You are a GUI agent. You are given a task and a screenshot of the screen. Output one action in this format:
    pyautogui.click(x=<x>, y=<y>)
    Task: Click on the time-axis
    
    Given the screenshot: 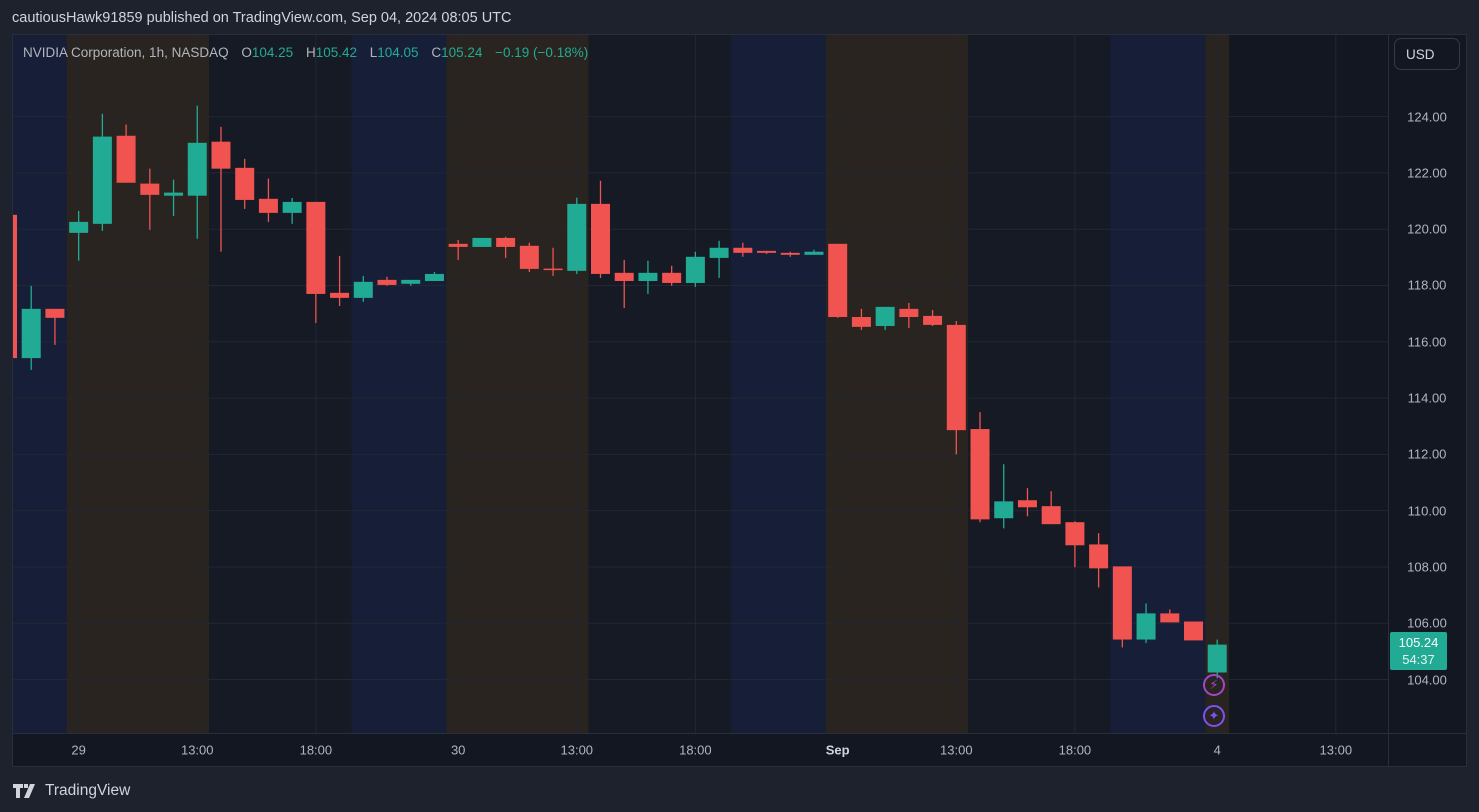 What is the action you would take?
    pyautogui.click(x=700, y=750)
    